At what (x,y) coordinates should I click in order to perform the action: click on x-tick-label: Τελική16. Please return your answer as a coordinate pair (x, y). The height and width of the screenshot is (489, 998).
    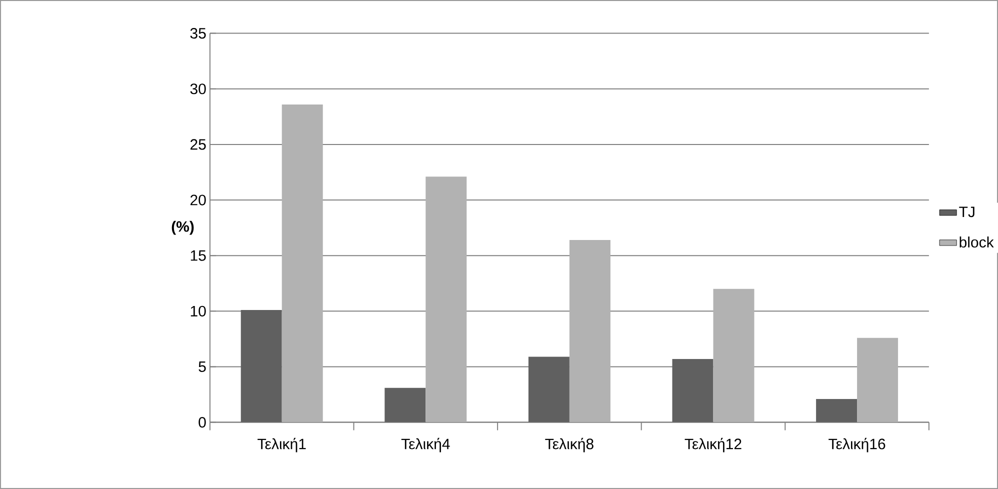
    Looking at the image, I should click on (857, 445).